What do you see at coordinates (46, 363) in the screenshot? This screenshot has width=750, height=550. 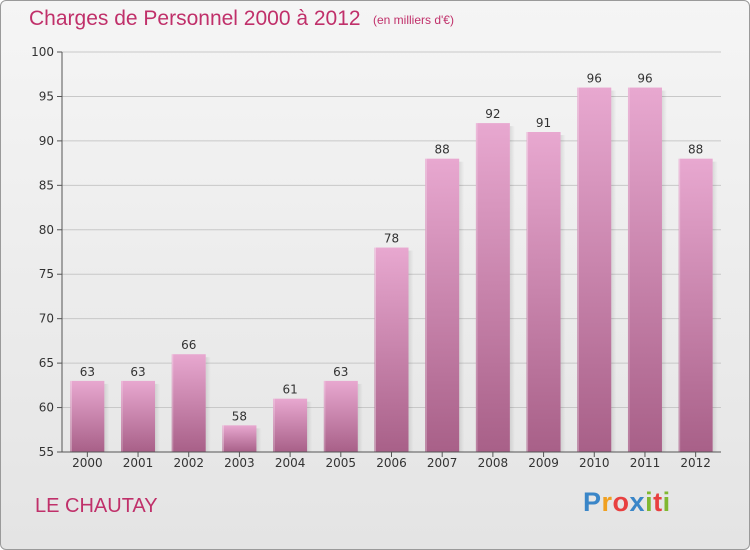 I see `y-tick-label: 65` at bounding box center [46, 363].